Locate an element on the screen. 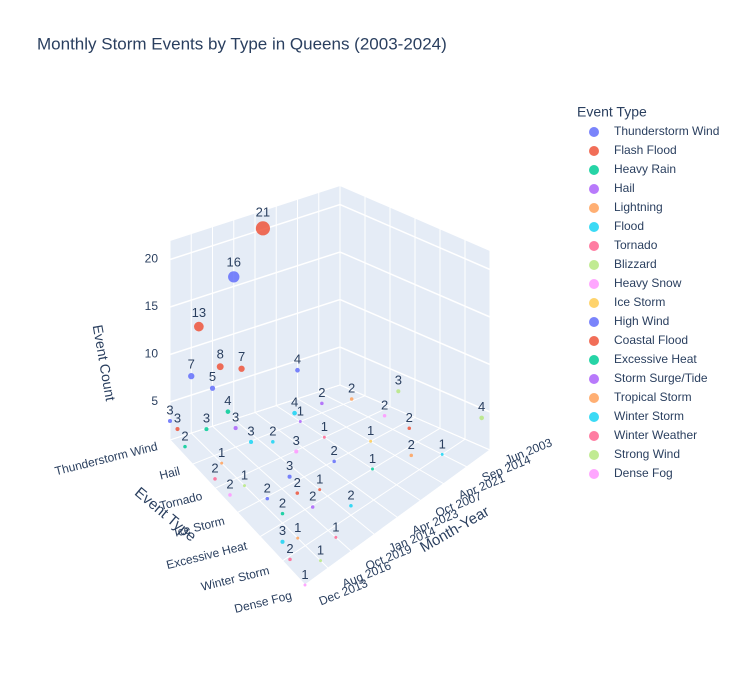 The width and height of the screenshot is (752, 700). legend-label: Hail is located at coordinates (624, 188).